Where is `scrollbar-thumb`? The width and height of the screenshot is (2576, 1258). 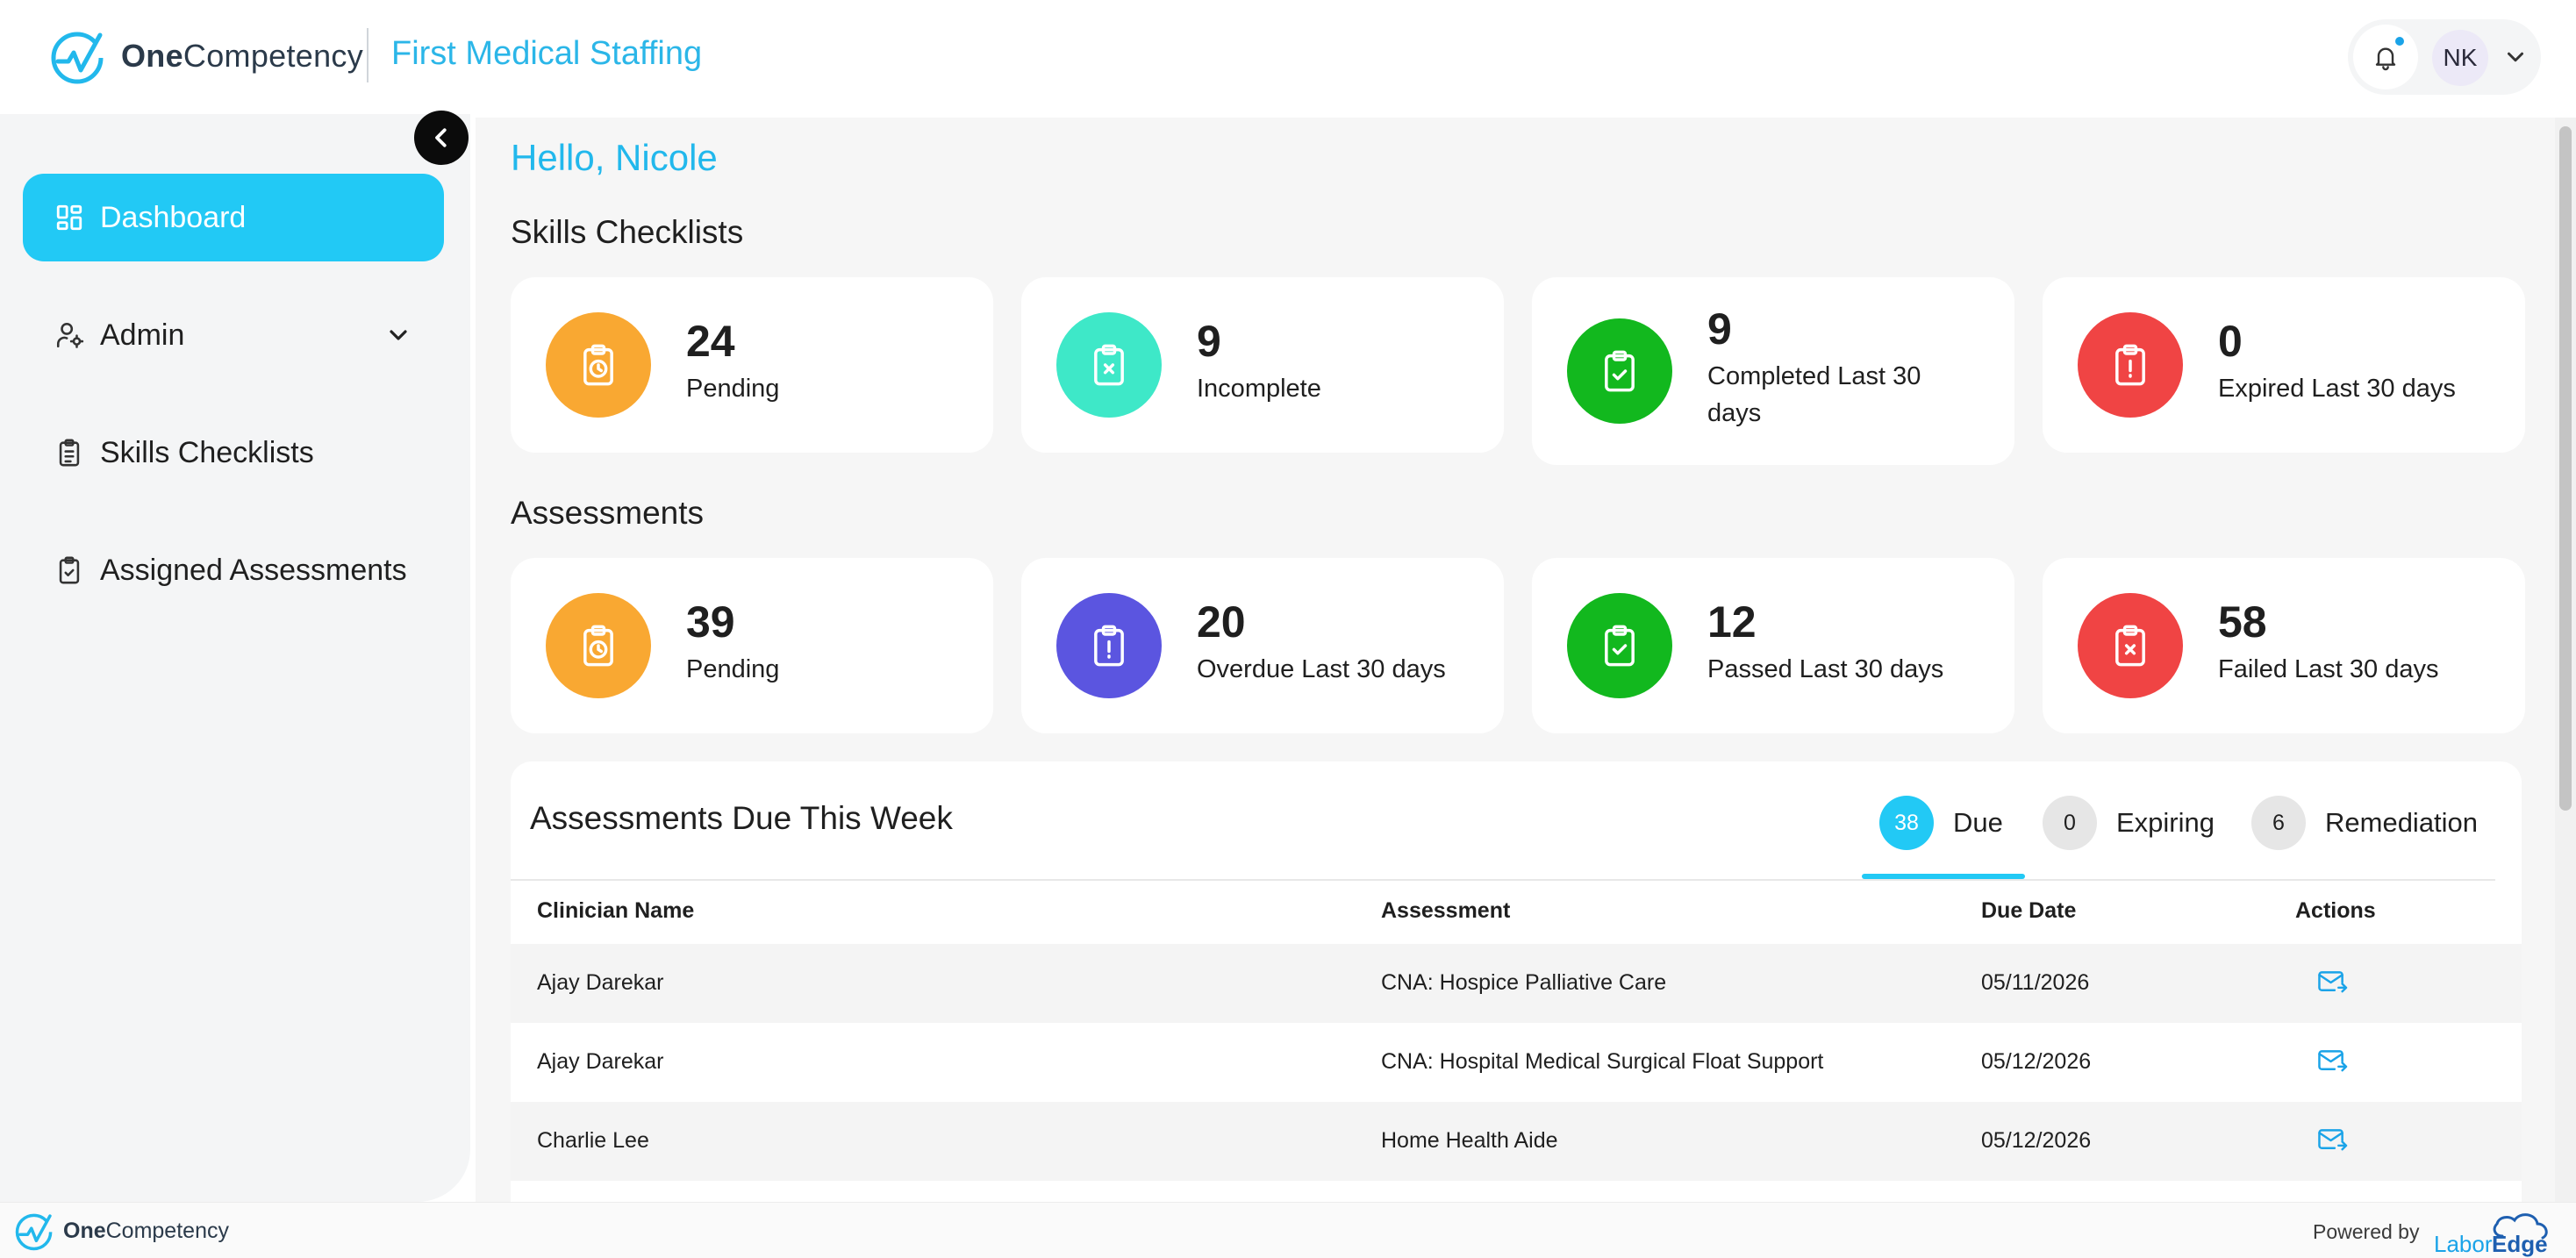
scrollbar-thumb is located at coordinates (2565, 469).